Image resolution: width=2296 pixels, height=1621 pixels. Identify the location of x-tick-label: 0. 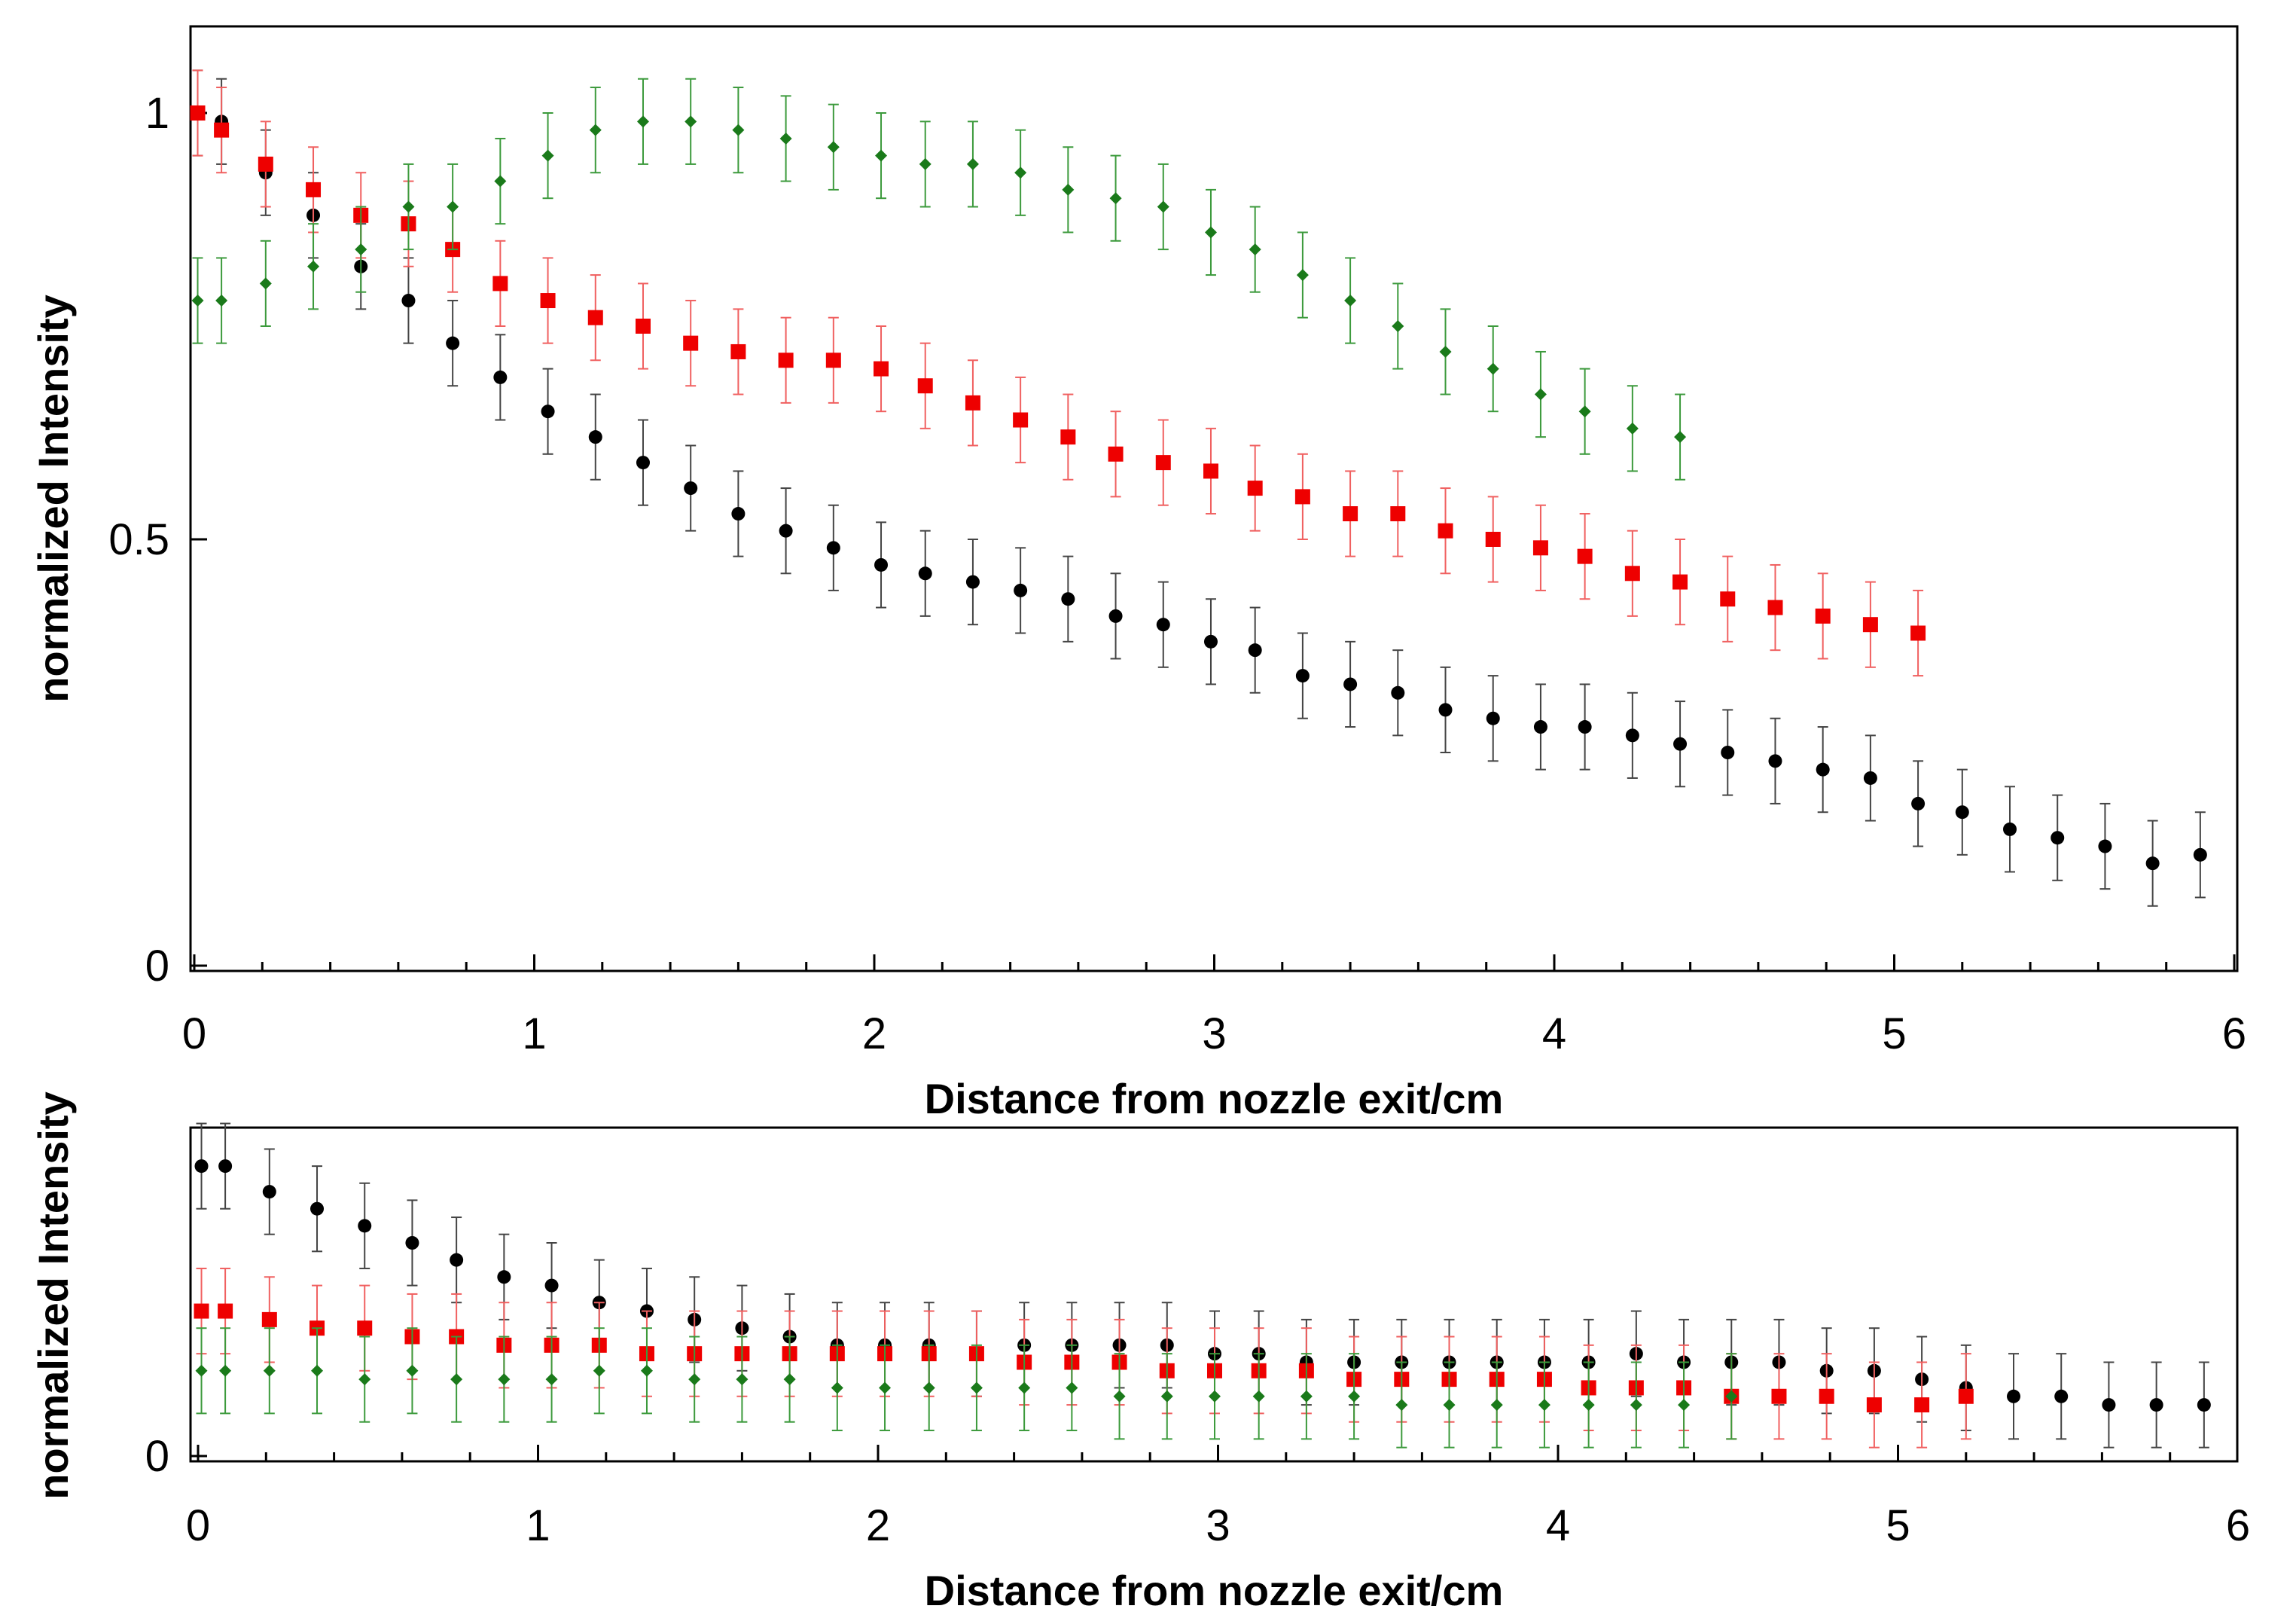
(194, 1033).